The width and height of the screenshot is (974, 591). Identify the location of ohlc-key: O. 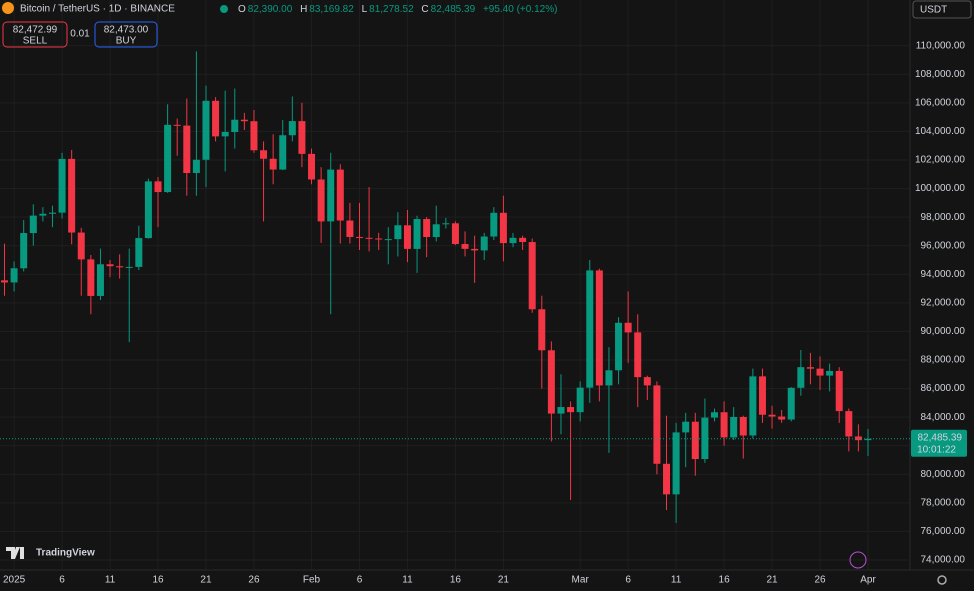
(242, 9).